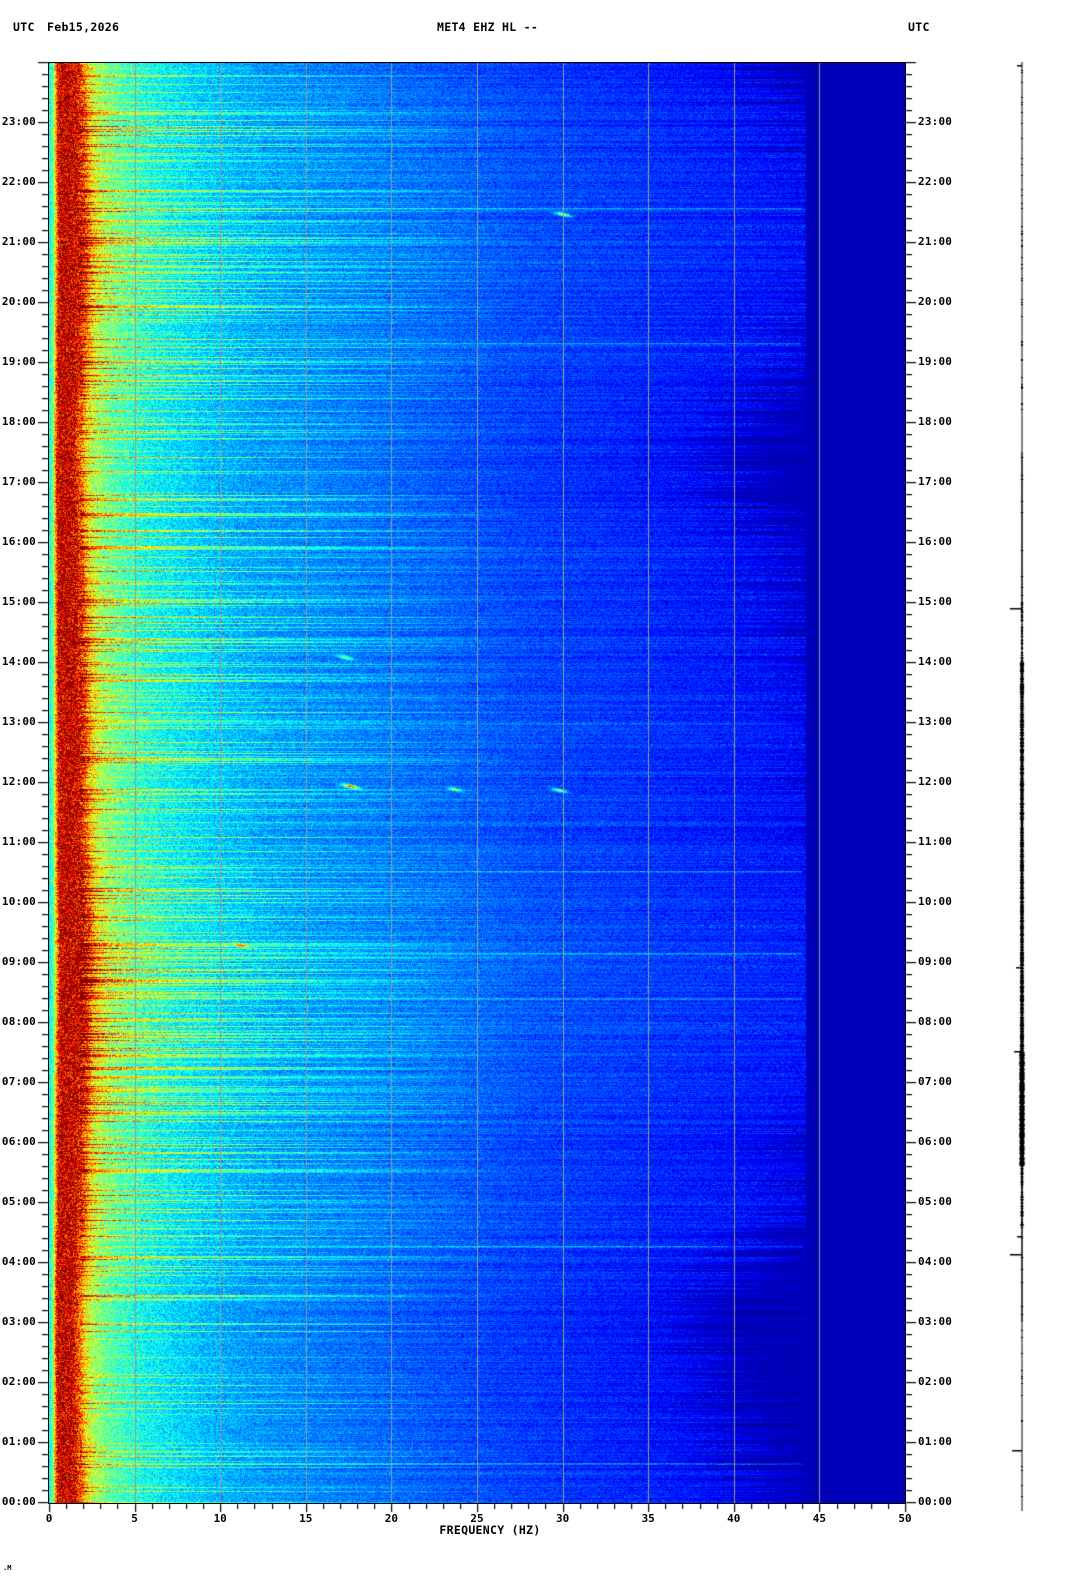 The image size is (1066, 1584). What do you see at coordinates (18, 301) in the screenshot?
I see `y-axis-label-left: 20:00` at bounding box center [18, 301].